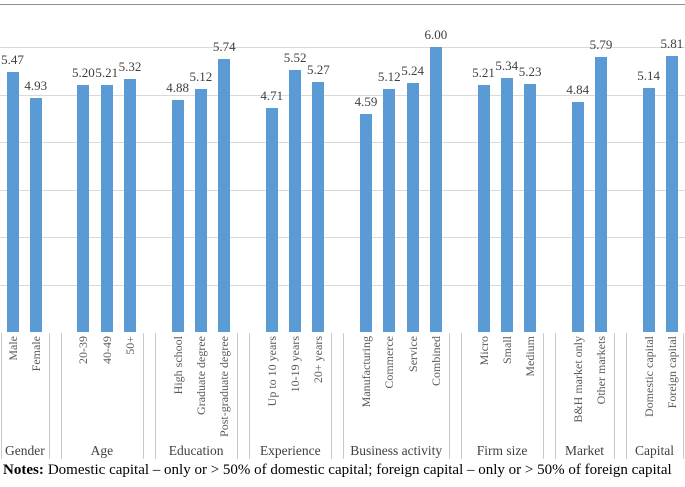  What do you see at coordinates (271, 371) in the screenshot?
I see `category-label: Up to 10 years` at bounding box center [271, 371].